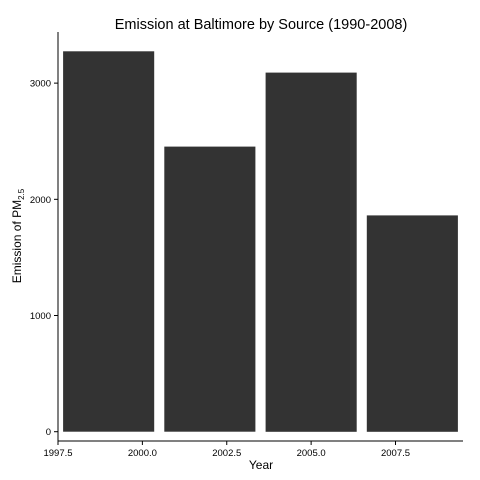 This screenshot has height=480, width=480. Describe the element at coordinates (40, 84) in the screenshot. I see `y-tick-label: 3000` at that location.